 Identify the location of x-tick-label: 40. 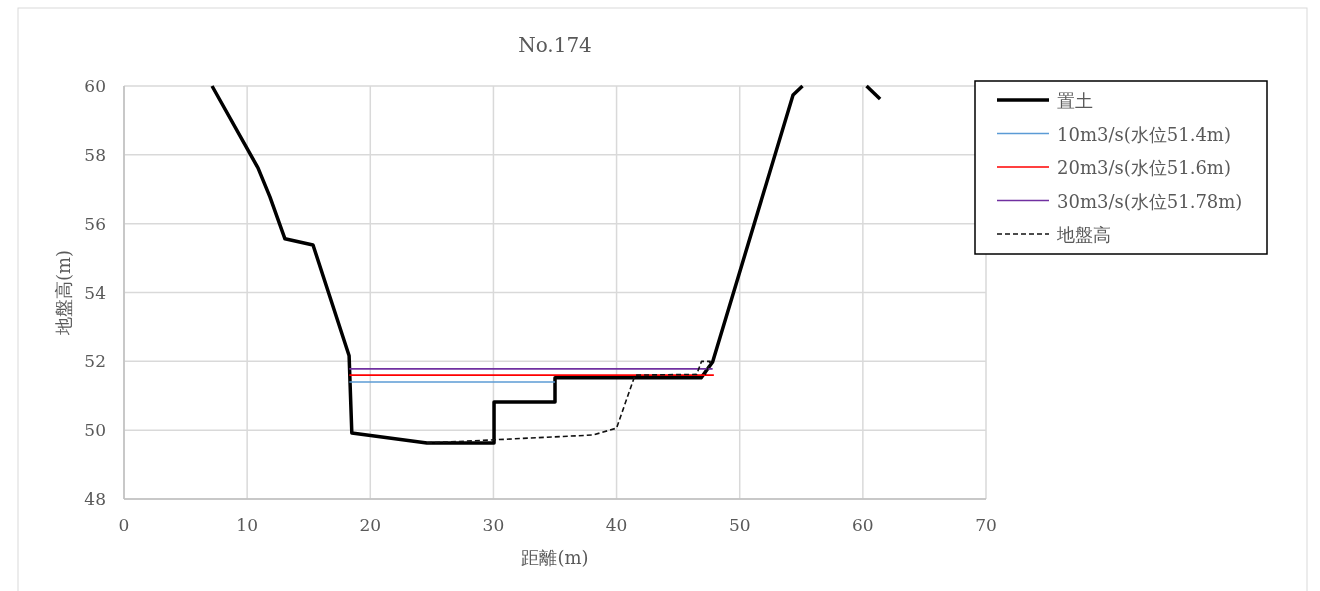
(616, 525).